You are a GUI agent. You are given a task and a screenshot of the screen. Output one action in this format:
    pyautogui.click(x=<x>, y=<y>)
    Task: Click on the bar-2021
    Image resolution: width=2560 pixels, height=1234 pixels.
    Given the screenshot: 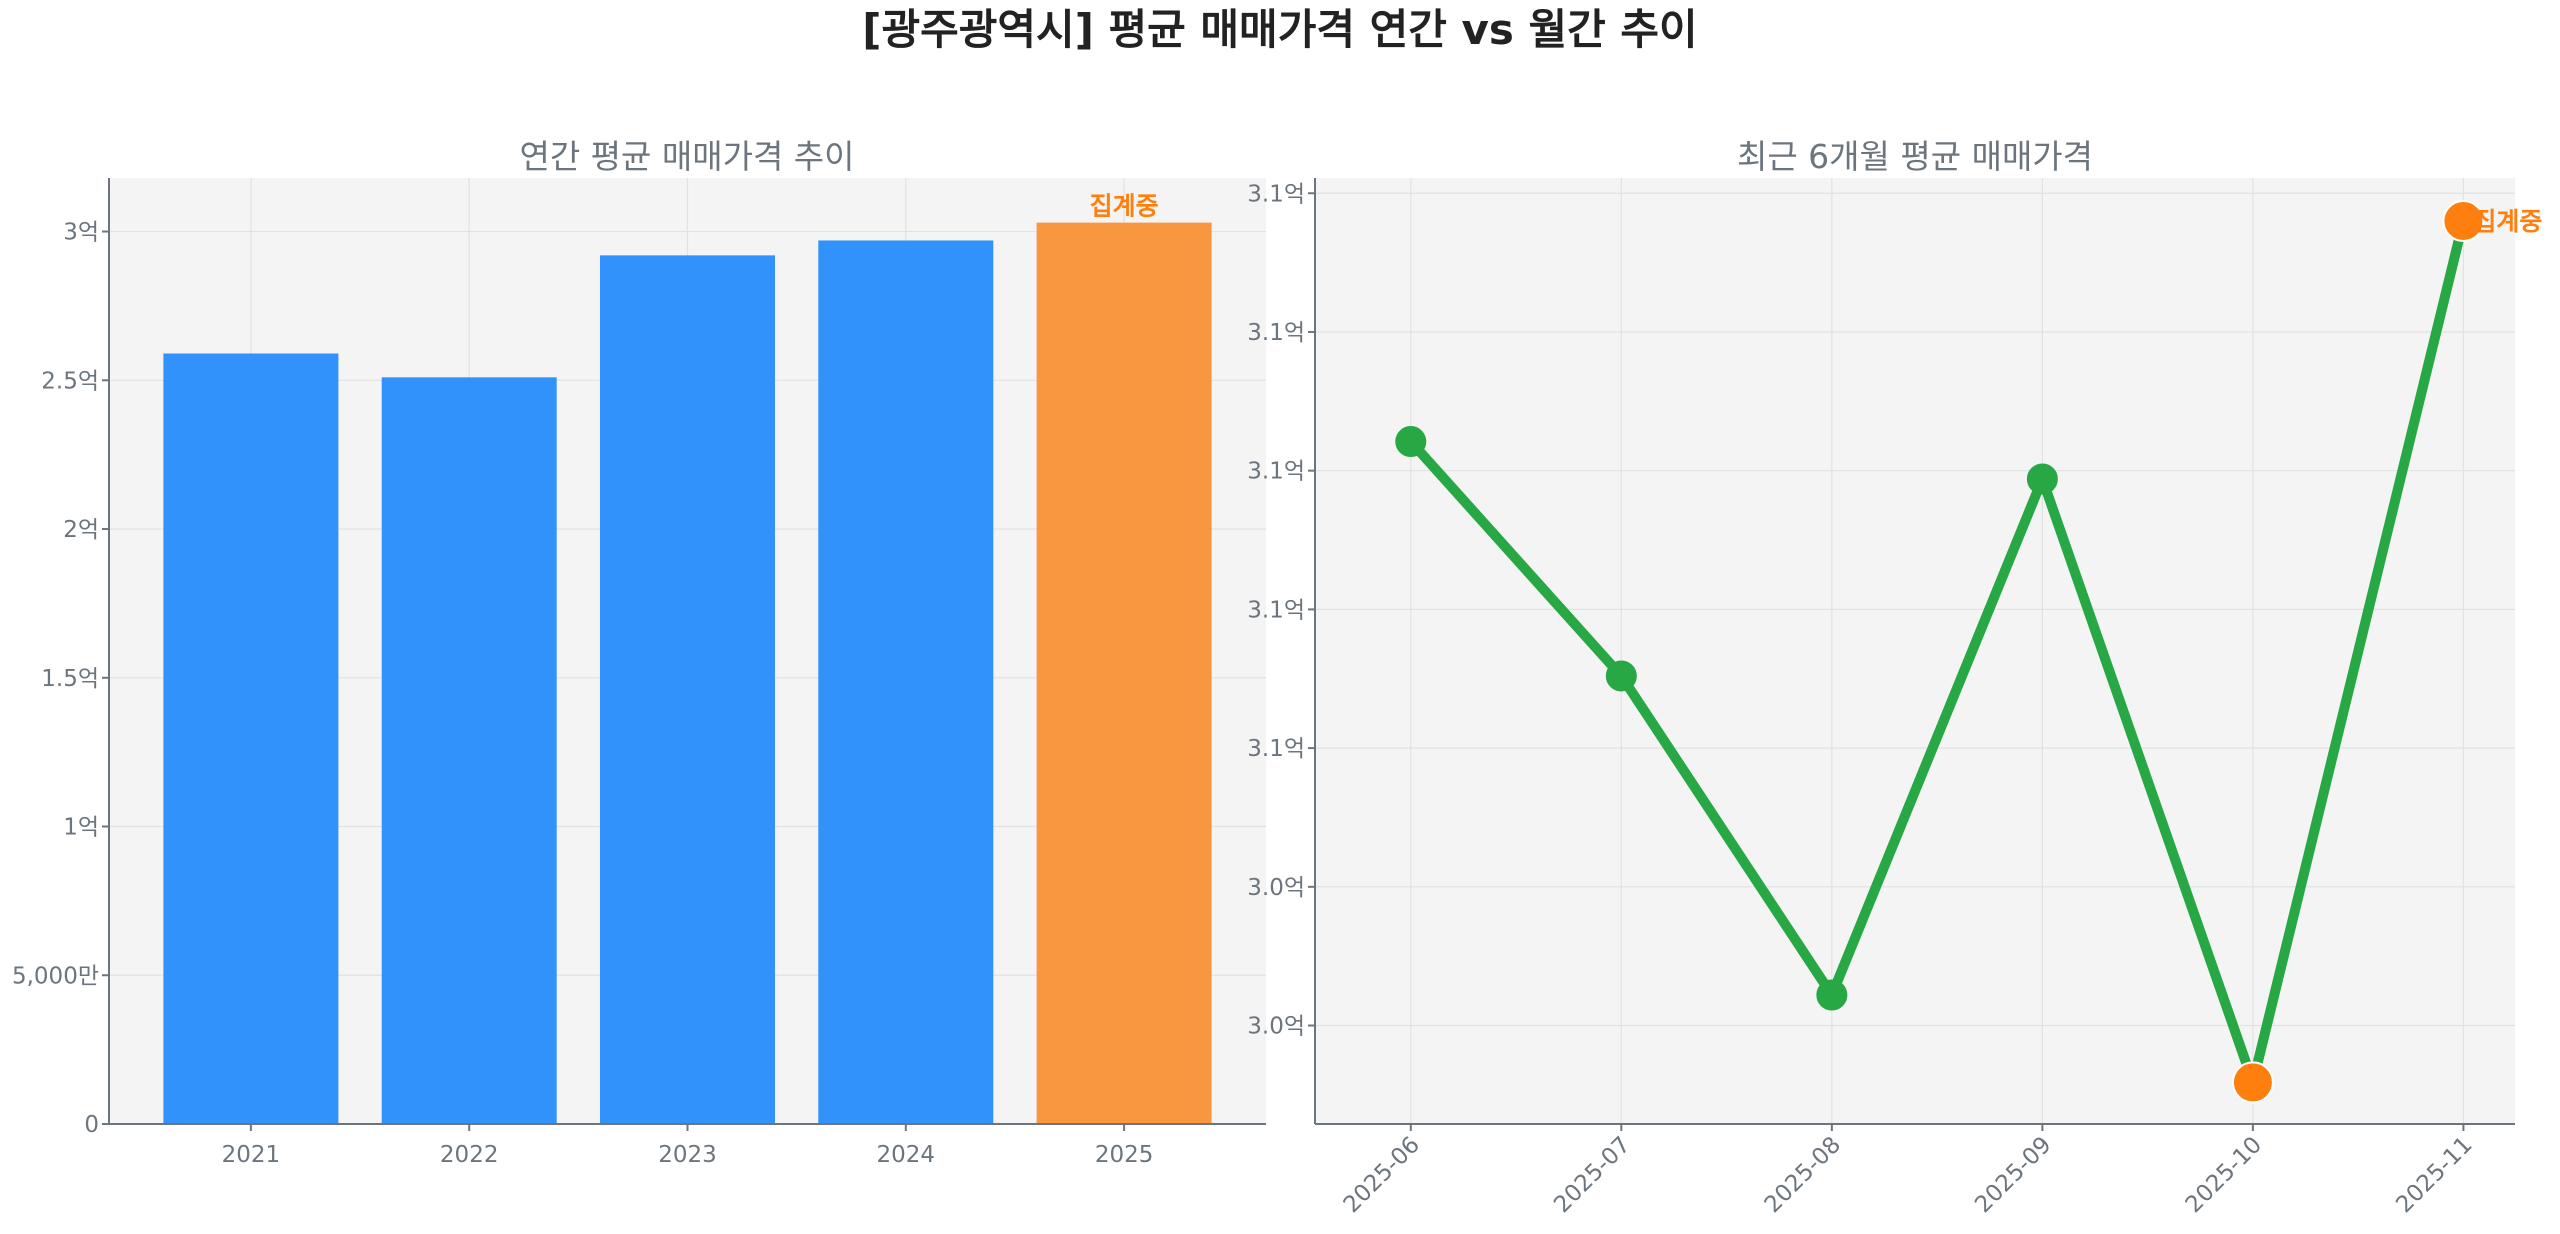 What is the action you would take?
    pyautogui.click(x=251, y=738)
    